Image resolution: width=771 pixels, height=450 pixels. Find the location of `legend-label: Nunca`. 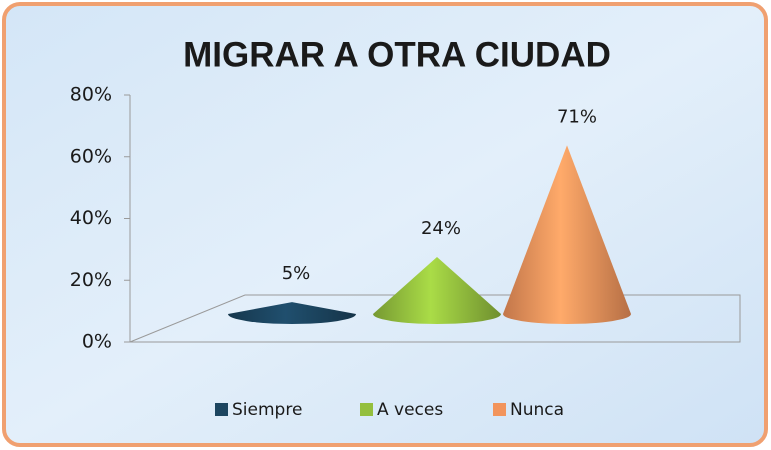

legend-label: Nunca is located at coordinates (537, 410).